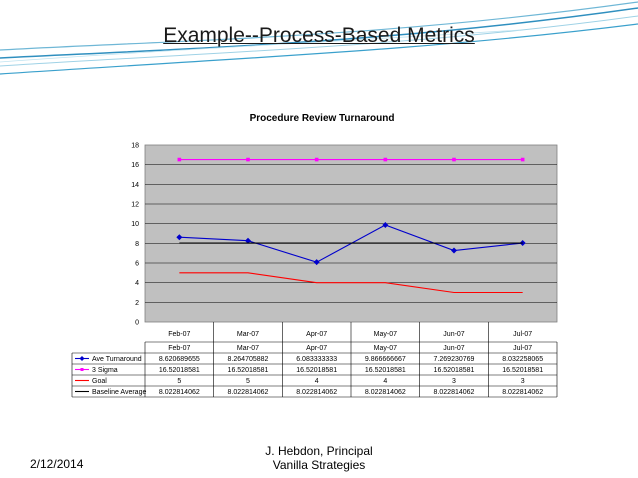 Image resolution: width=638 pixels, height=478 pixels. What do you see at coordinates (322, 118) in the screenshot?
I see `chart-title: Procedure Review Turnaround` at bounding box center [322, 118].